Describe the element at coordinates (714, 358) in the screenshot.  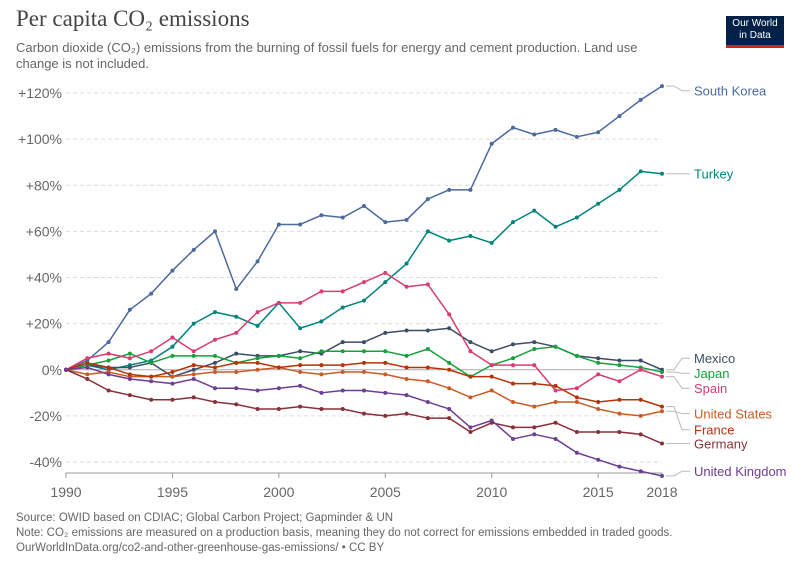
I see `series-label-mexico: Mexico` at that location.